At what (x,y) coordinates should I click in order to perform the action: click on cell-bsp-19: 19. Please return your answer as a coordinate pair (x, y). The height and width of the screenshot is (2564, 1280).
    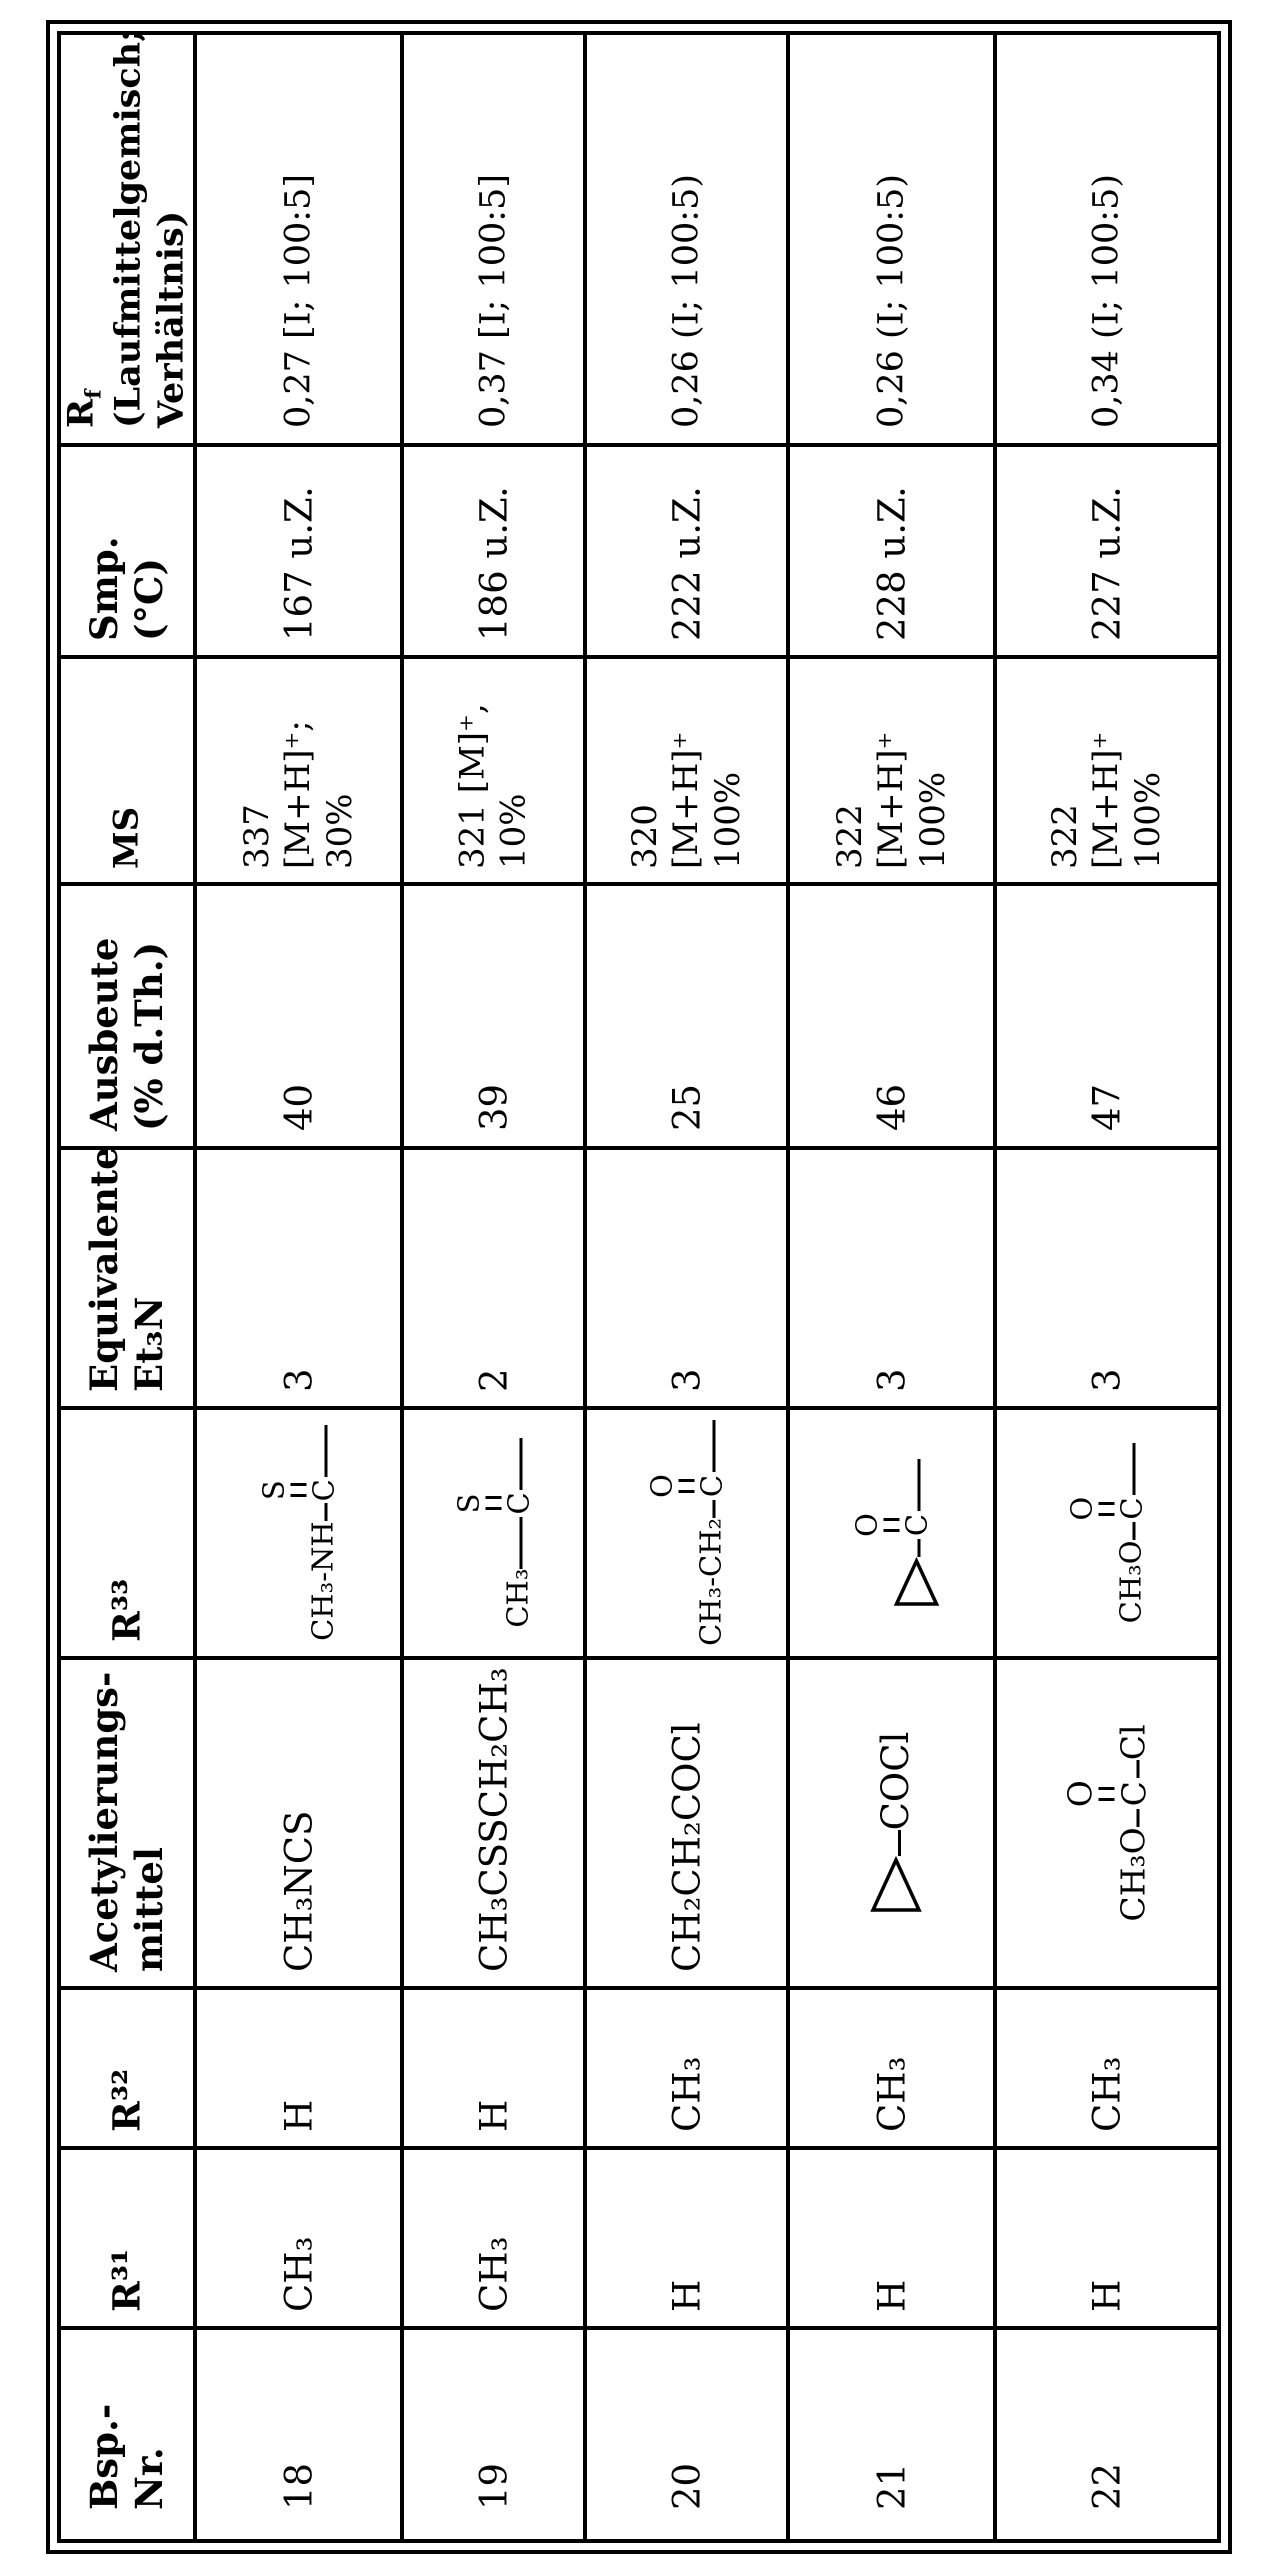
    Looking at the image, I should click on (493, 2434).